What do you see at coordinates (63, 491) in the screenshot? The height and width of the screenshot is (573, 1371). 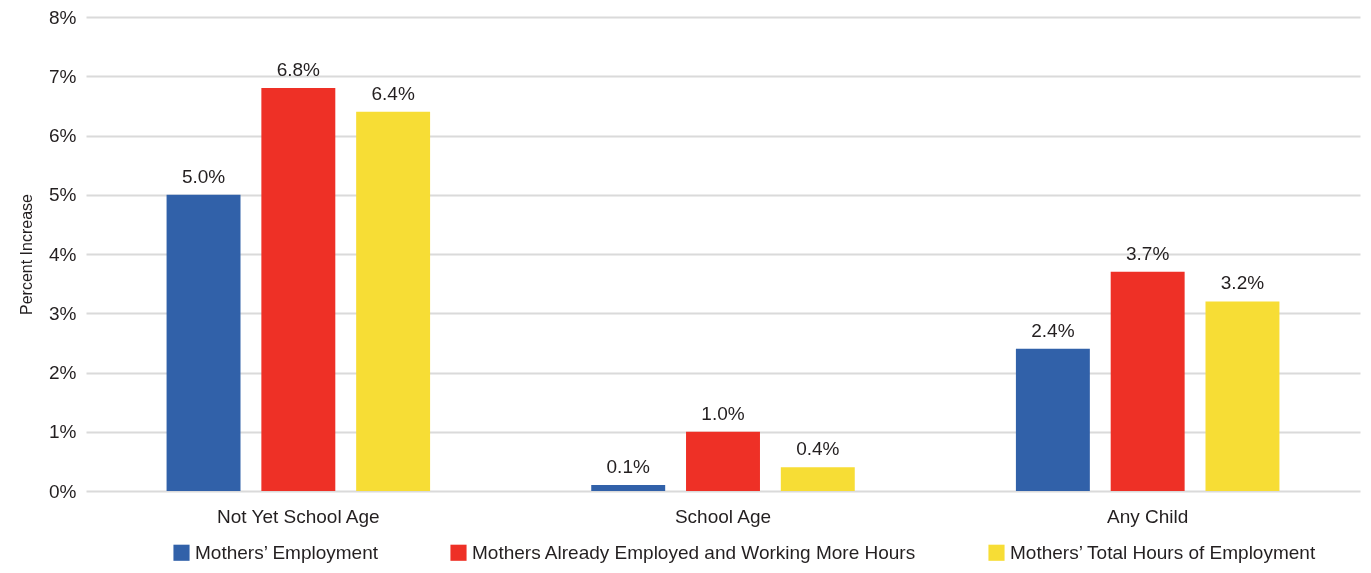 I see `y-tick-label: 0%` at bounding box center [63, 491].